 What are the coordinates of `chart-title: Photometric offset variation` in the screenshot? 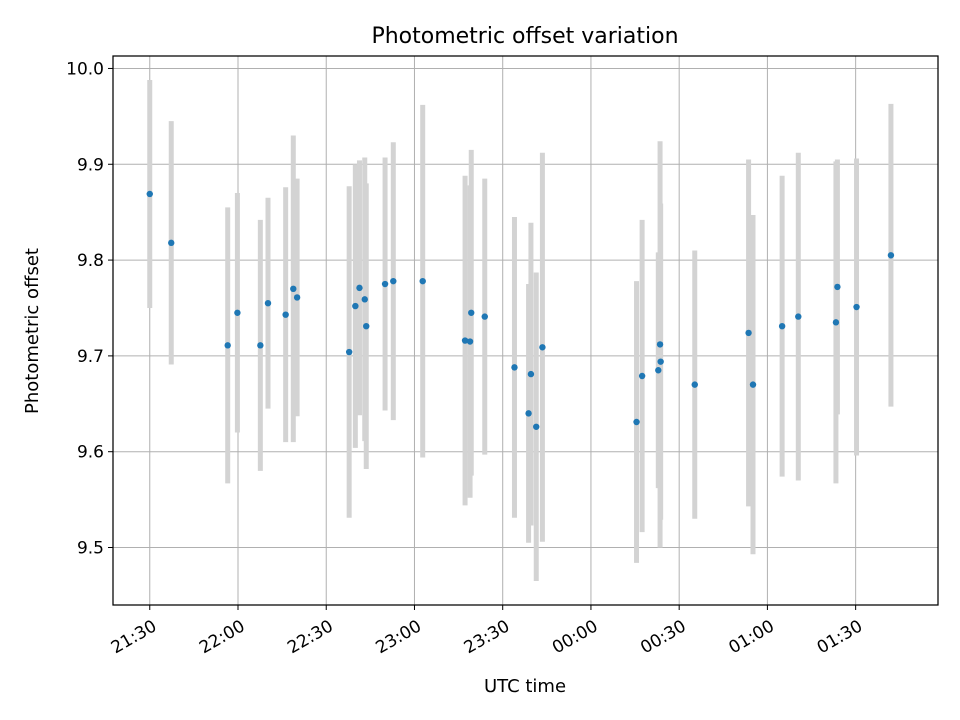 It's located at (524, 36).